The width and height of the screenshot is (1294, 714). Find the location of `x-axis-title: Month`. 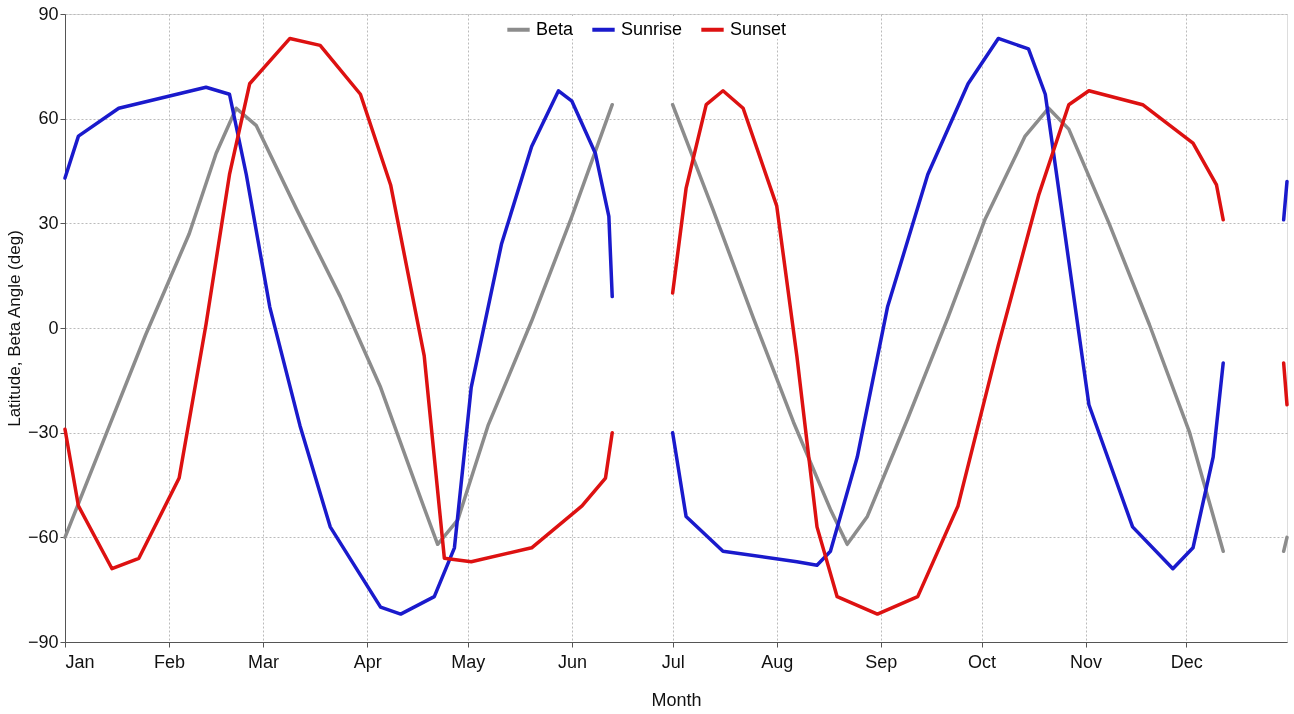

x-axis-title: Month is located at coordinates (676, 699).